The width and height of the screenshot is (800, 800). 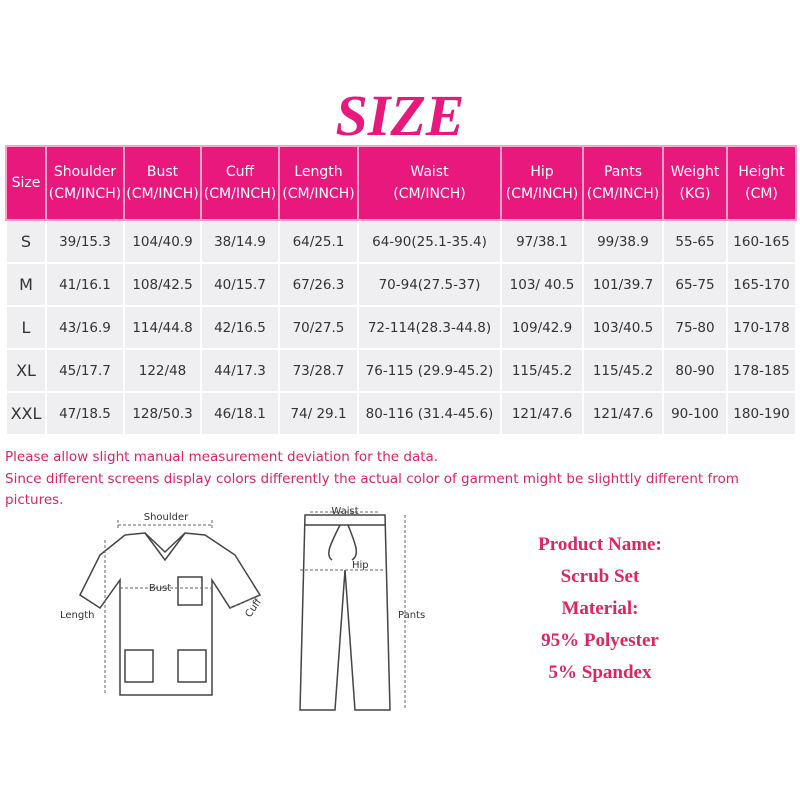 I want to click on header-cell: Pants (CM/INCH), so click(x=623, y=183).